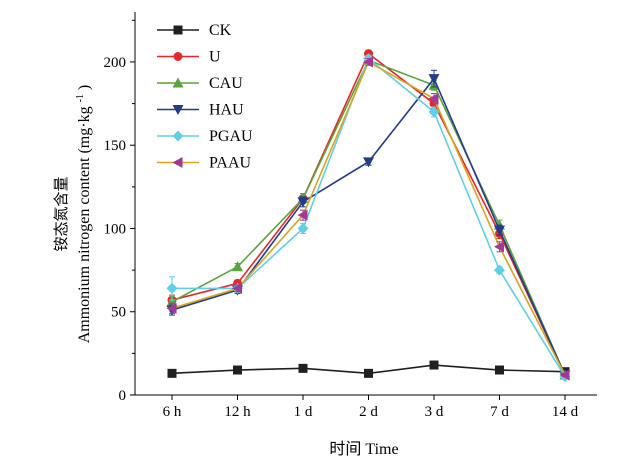 The width and height of the screenshot is (619, 465). I want to click on x-tick-label: 12 h, so click(237, 412).